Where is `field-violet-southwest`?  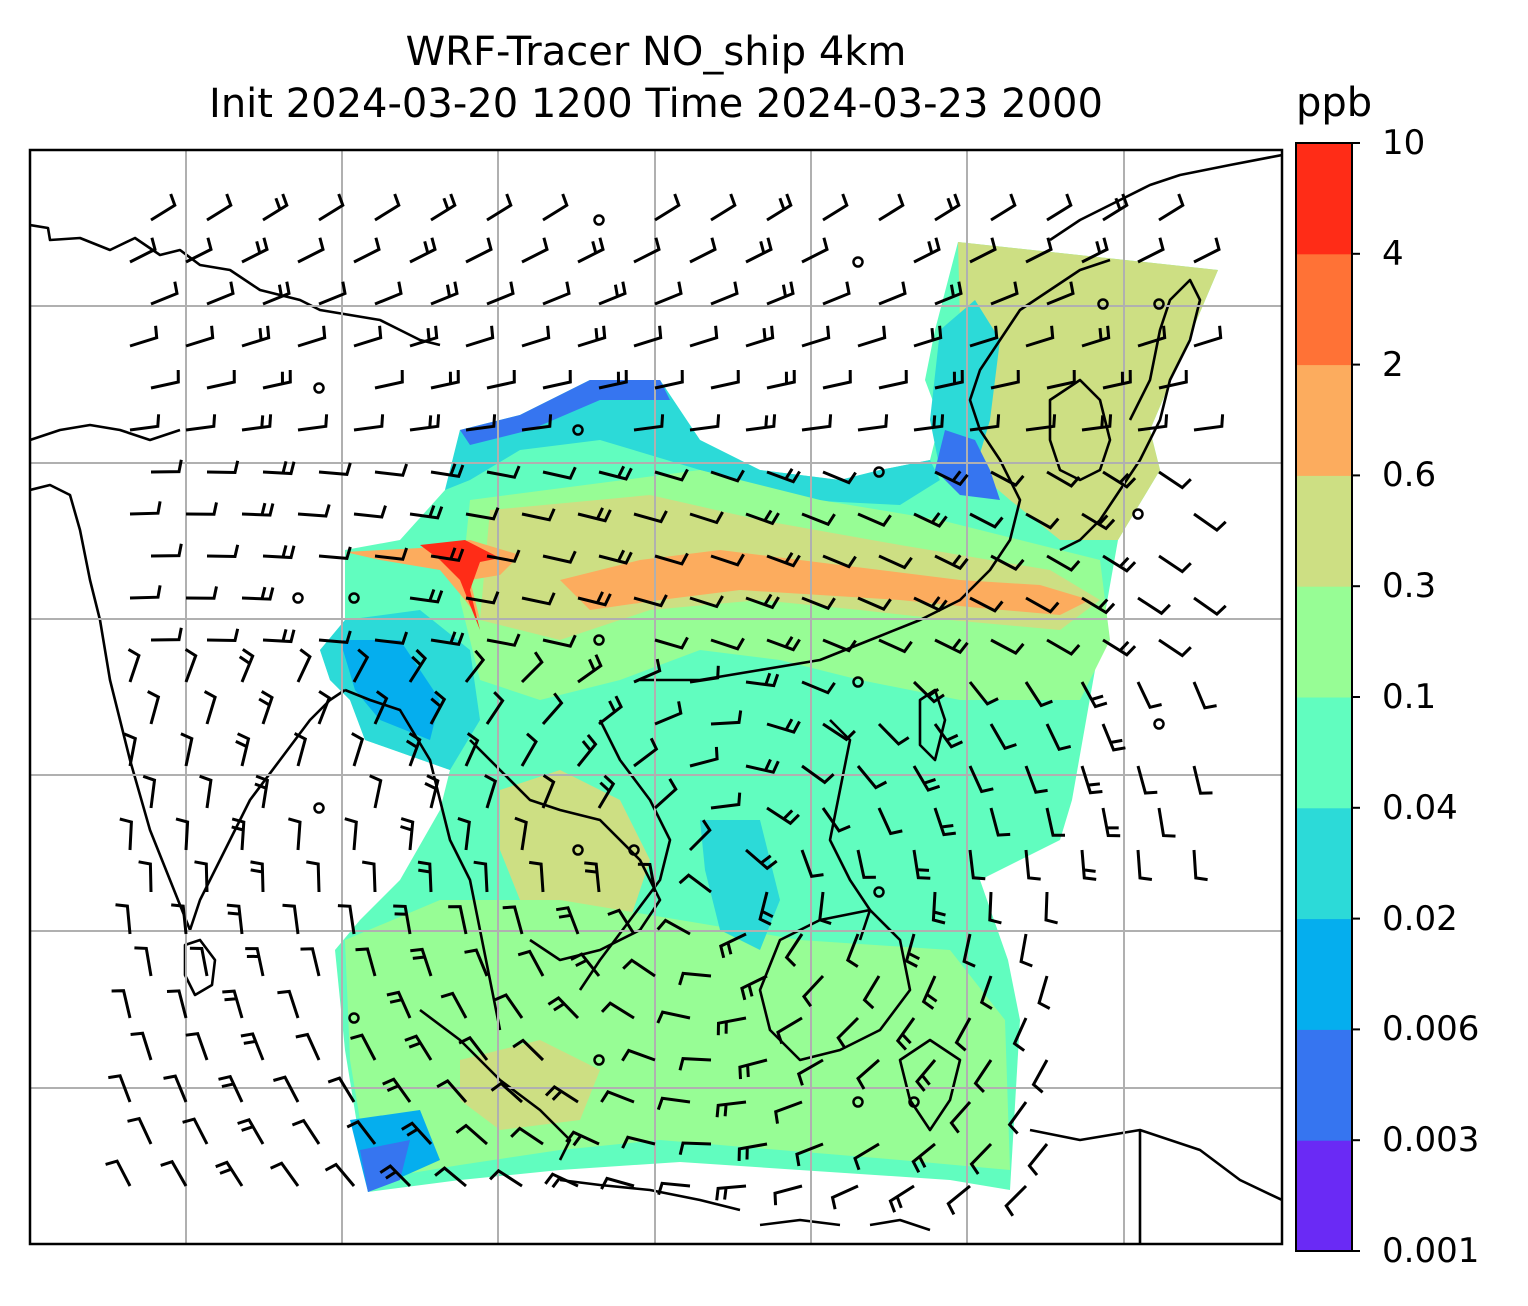
field-violet-southwest is located at coordinates (385, 1166).